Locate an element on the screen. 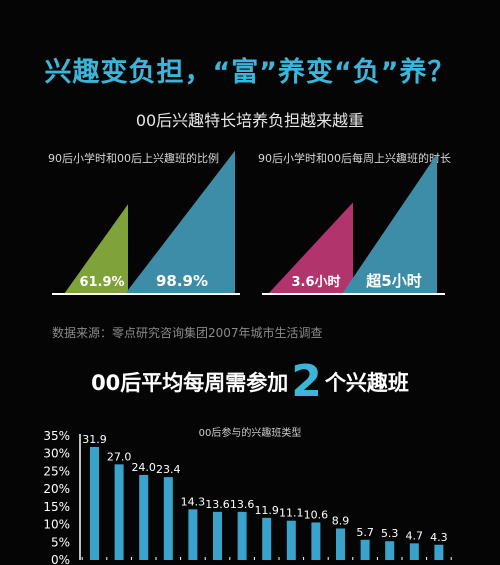  bar-value-label: 27.0 is located at coordinates (119, 456).